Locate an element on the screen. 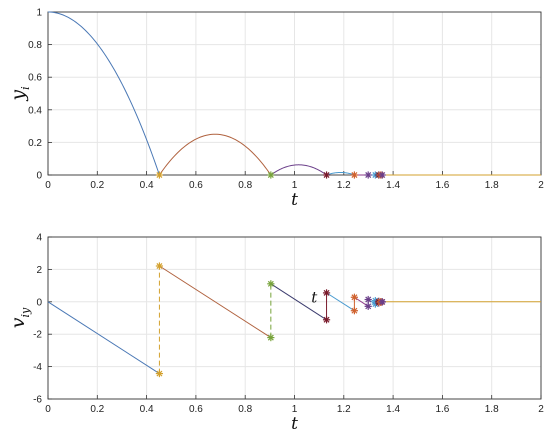 This screenshot has width=550, height=435. y-axis-label-main: v is located at coordinates (18, 322).